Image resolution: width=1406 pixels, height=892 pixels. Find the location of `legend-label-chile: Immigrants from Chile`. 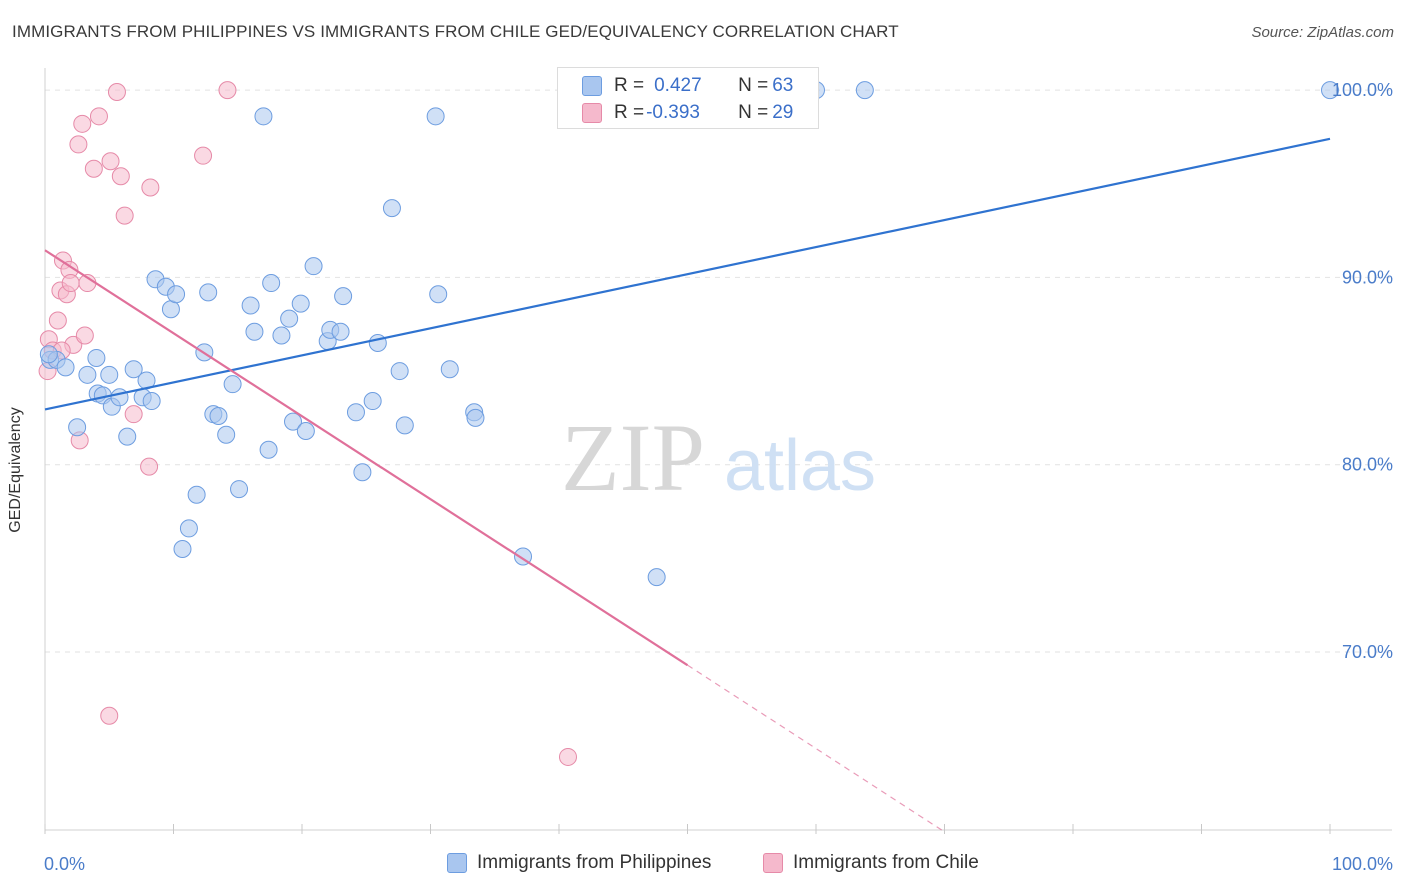

legend-label-chile: Immigrants from Chile is located at coordinates (886, 862).